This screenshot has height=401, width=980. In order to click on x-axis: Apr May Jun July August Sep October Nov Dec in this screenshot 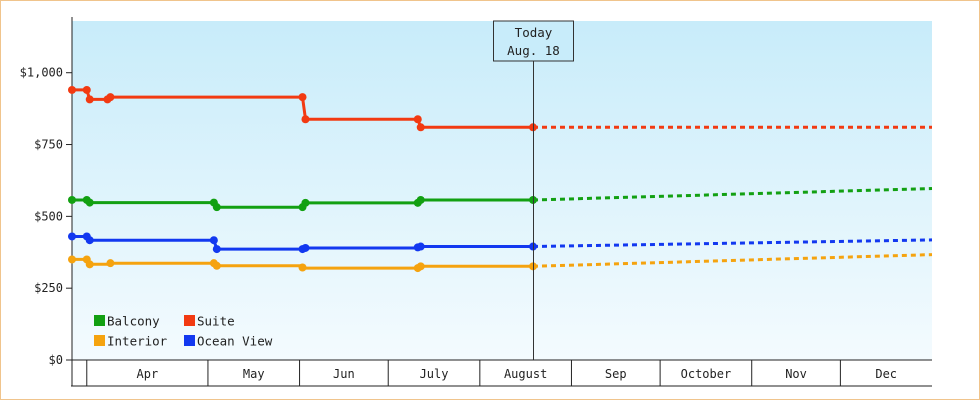, I will do `click(501, 373)`.